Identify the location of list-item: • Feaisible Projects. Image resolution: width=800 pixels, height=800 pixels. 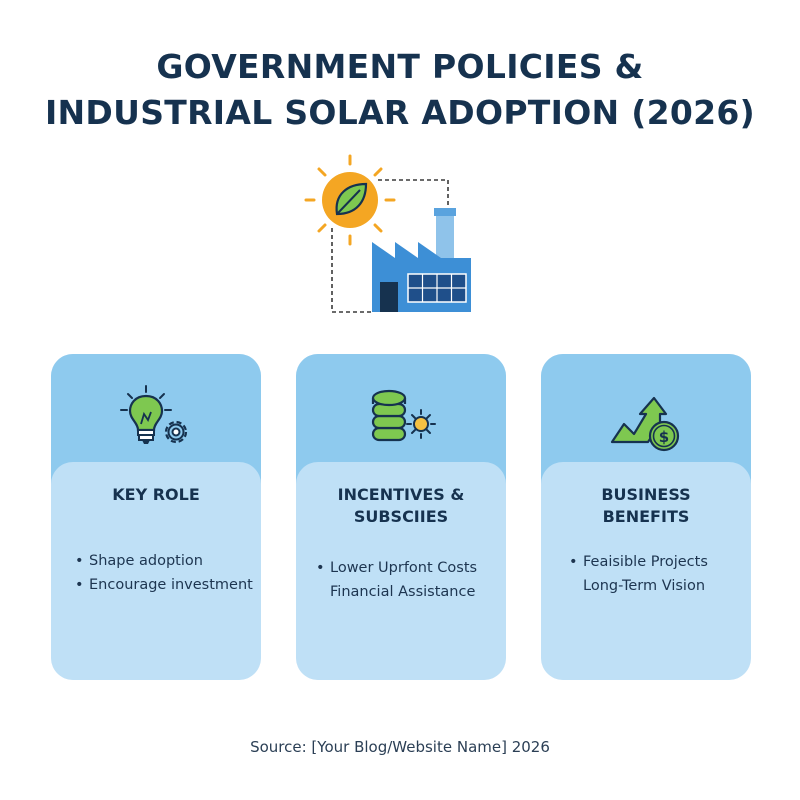
(638, 562).